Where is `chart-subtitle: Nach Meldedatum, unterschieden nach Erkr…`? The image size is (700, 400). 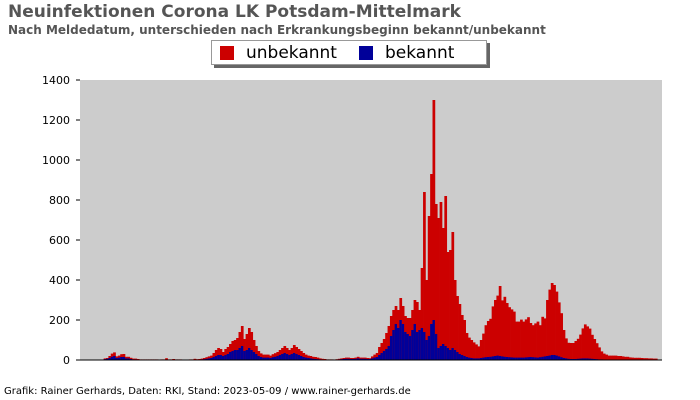 chart-subtitle: Nach Meldedatum, unterschieden nach Erkr… is located at coordinates (277, 30).